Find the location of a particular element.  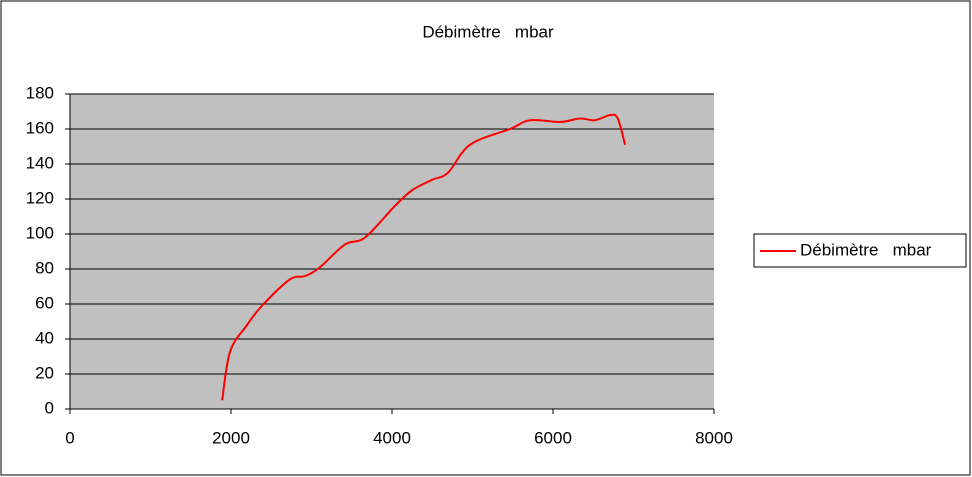

x-tick-label: 0 is located at coordinates (69, 437).